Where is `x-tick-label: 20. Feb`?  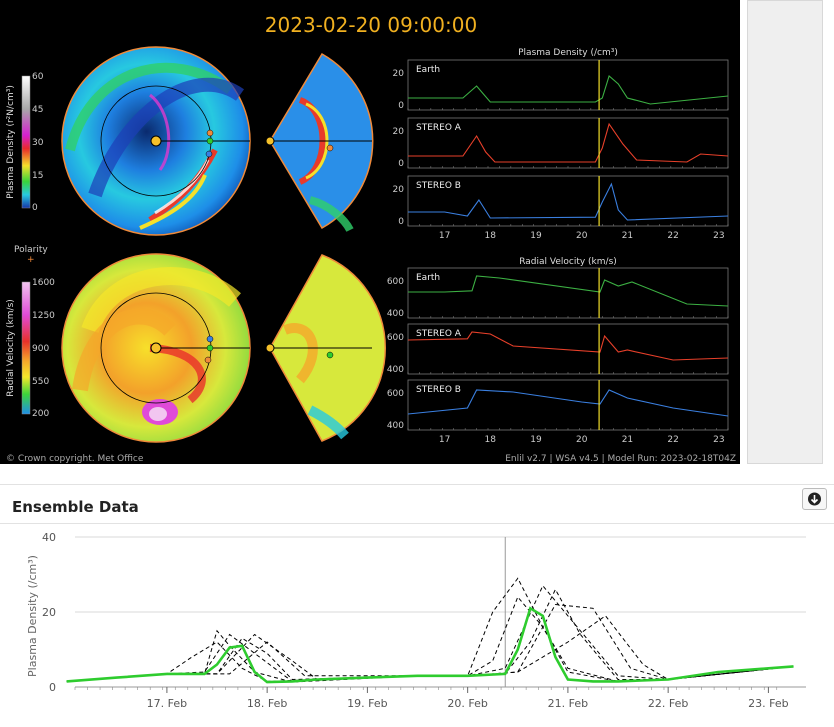
x-tick-label: 20. Feb is located at coordinates (467, 703).